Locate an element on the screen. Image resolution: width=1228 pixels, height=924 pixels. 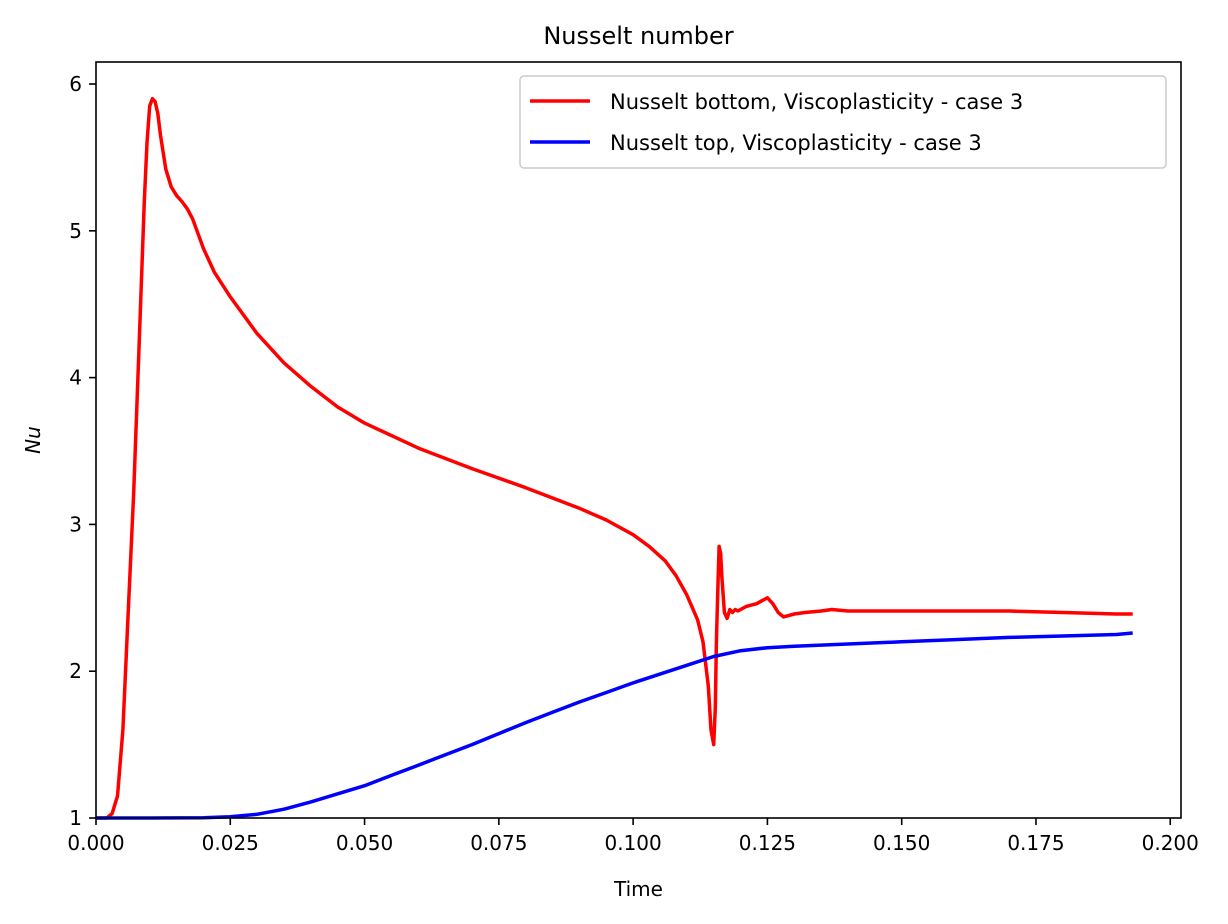
y-tick-label: 5 is located at coordinates (75, 231).